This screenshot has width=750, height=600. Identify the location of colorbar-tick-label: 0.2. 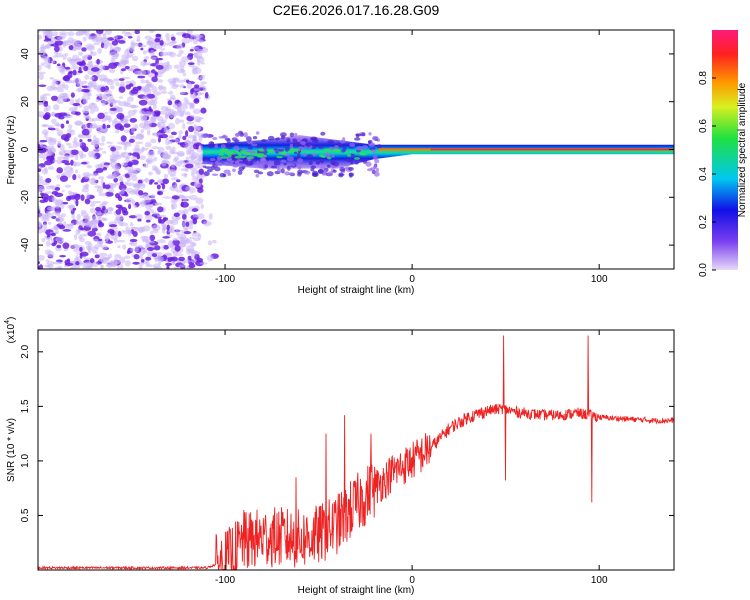
(703, 222).